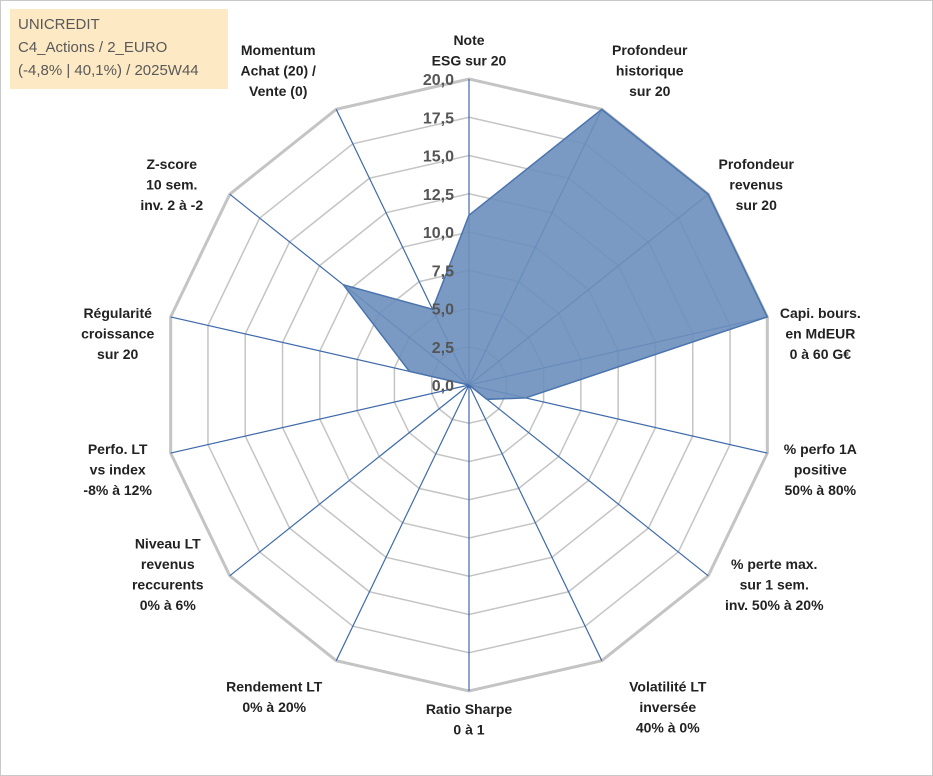 Image resolution: width=933 pixels, height=776 pixels. Describe the element at coordinates (821, 354) in the screenshot. I see `axis-label-line: 0 à 60 G€` at that location.